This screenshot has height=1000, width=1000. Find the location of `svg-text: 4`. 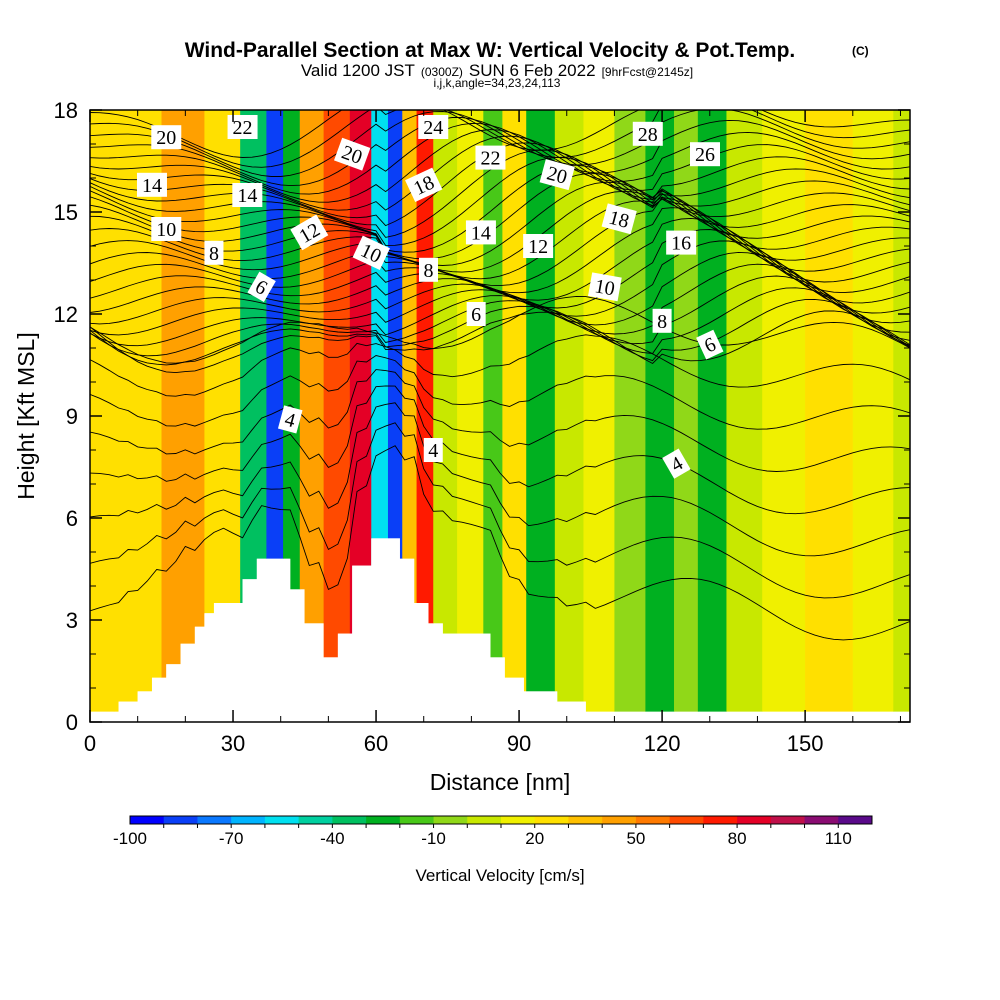

svg-text: 4 is located at coordinates (433, 451).